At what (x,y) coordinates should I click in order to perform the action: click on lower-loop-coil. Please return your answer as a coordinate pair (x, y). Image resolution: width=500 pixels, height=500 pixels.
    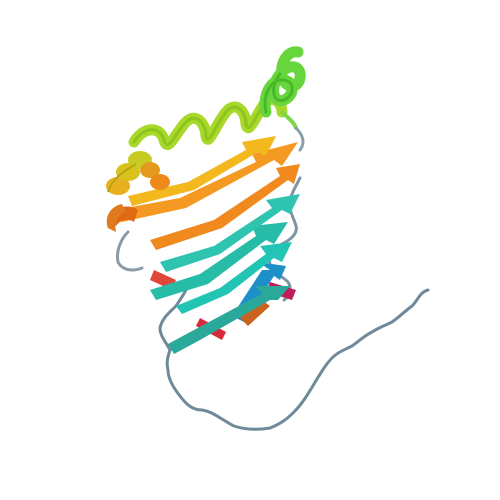
    Looking at the image, I should click on (173, 320).